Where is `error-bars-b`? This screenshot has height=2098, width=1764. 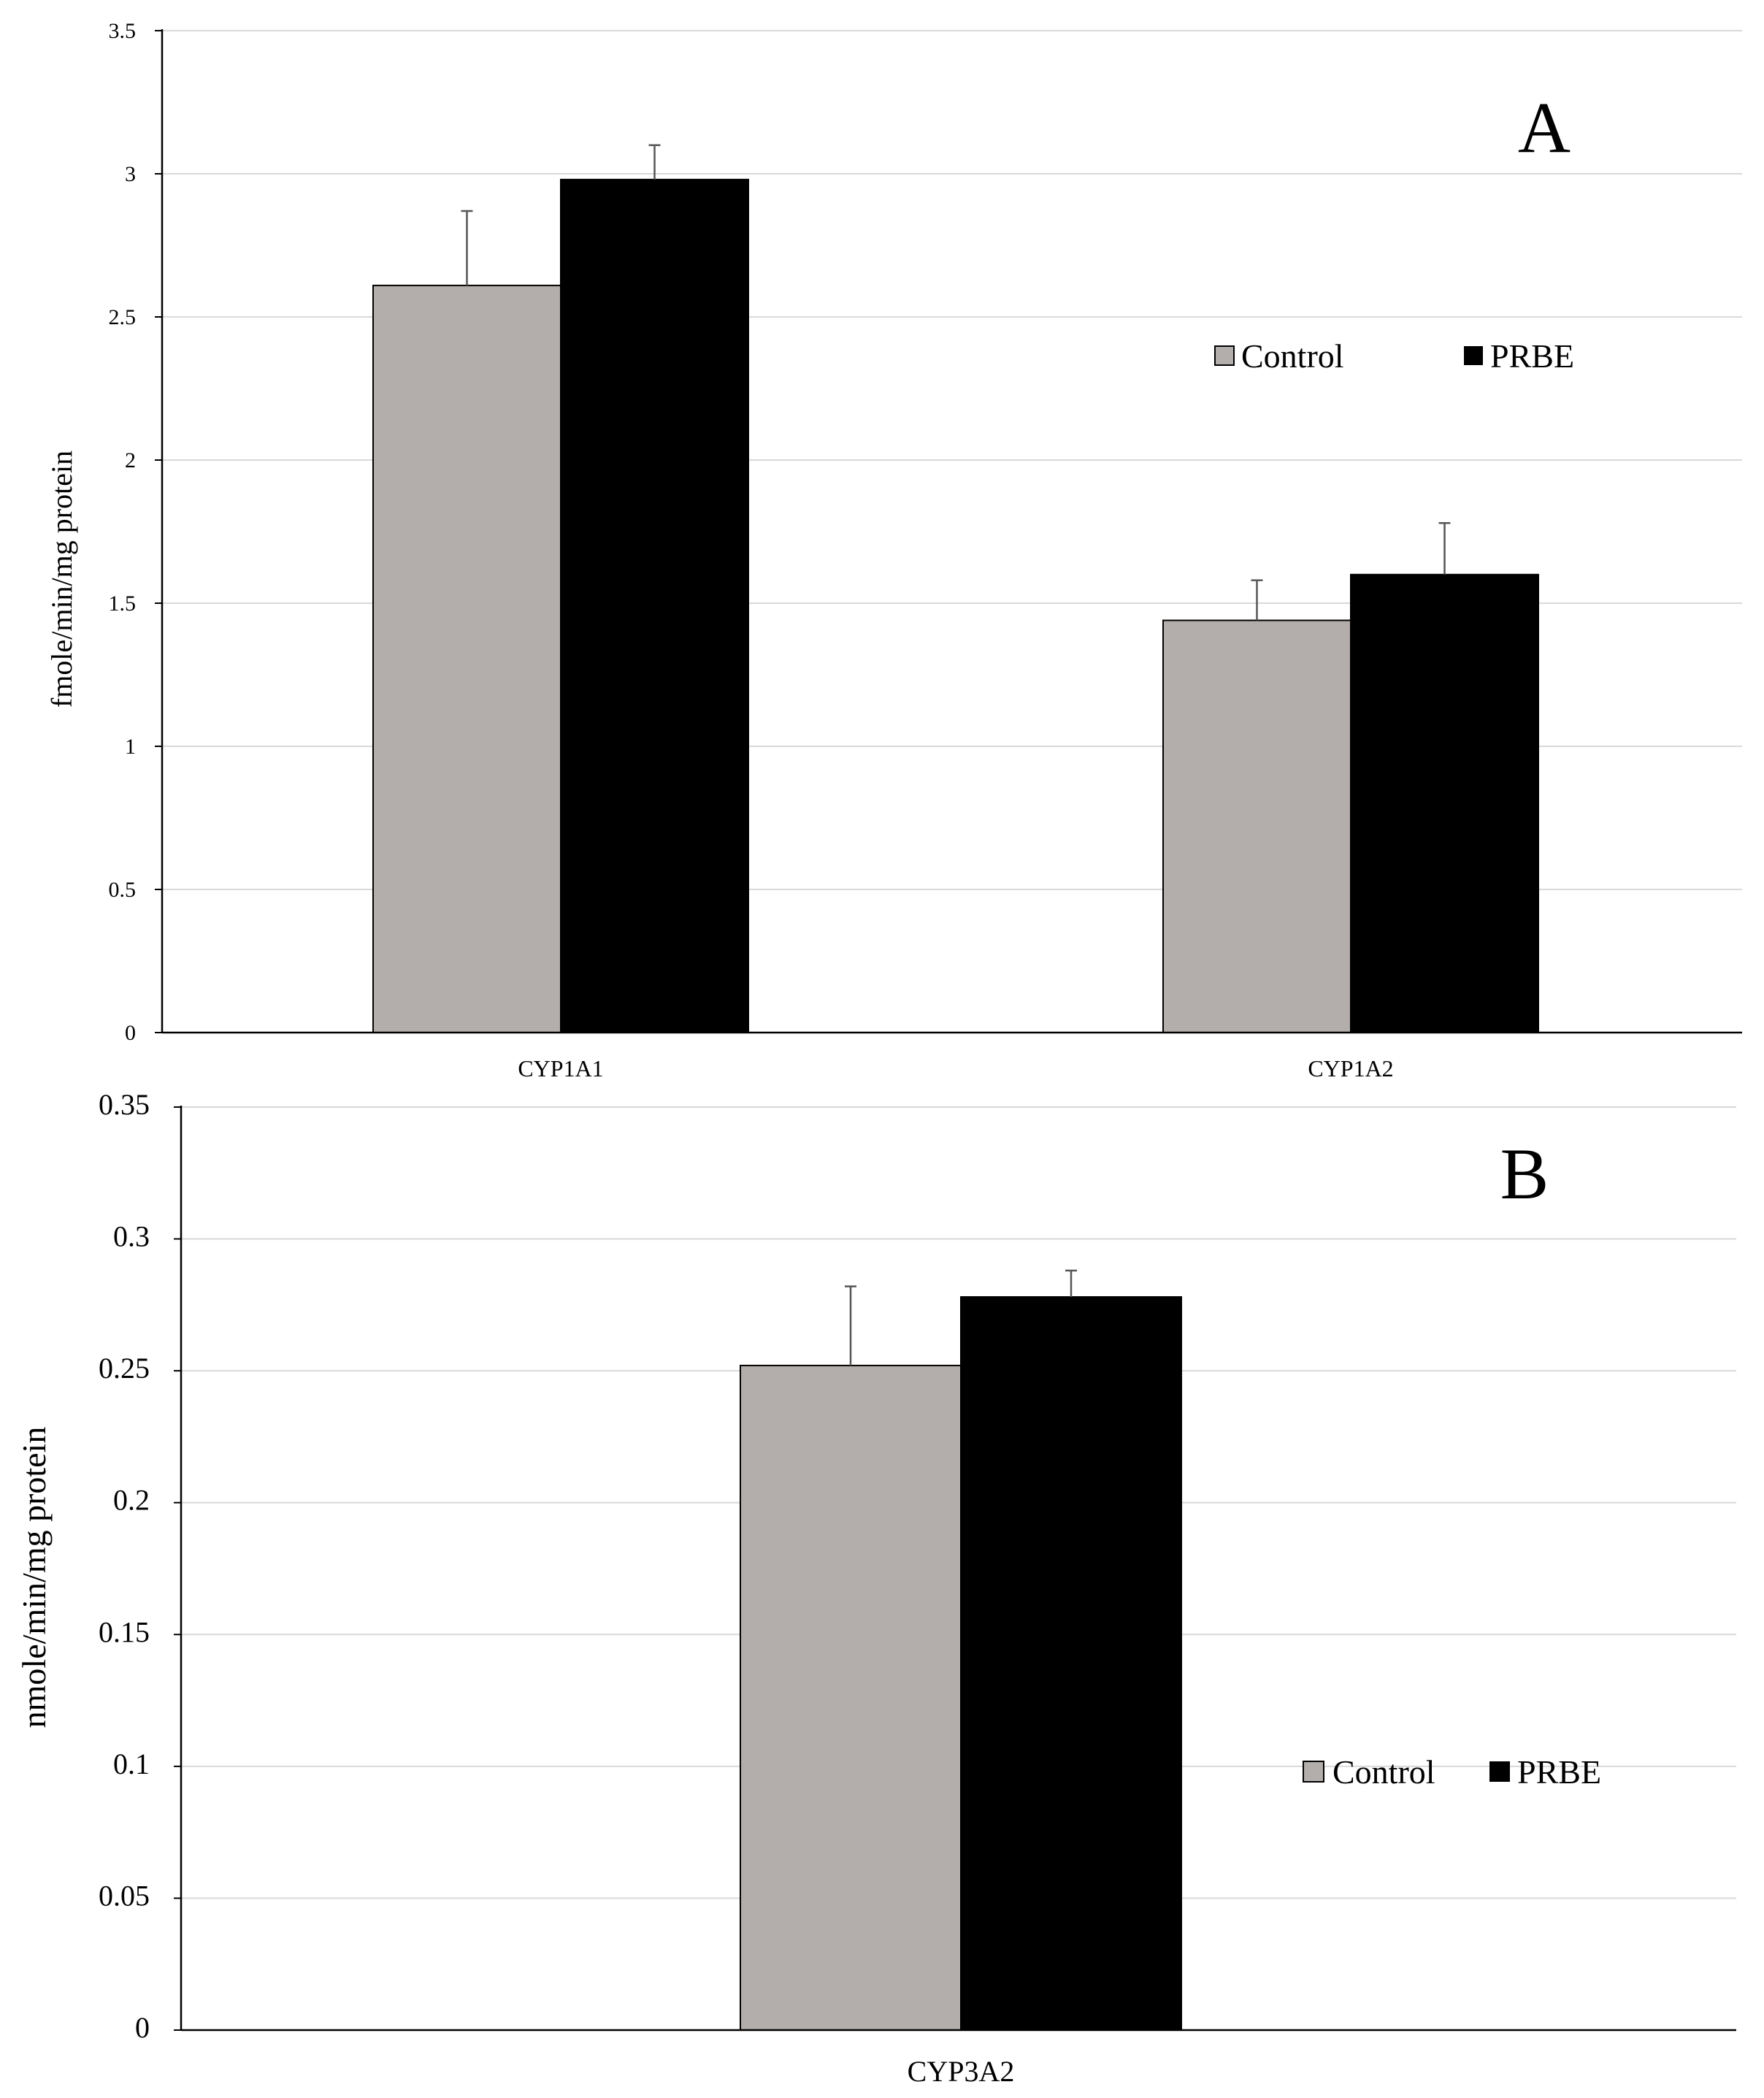
error-bars-b is located at coordinates (961, 1317).